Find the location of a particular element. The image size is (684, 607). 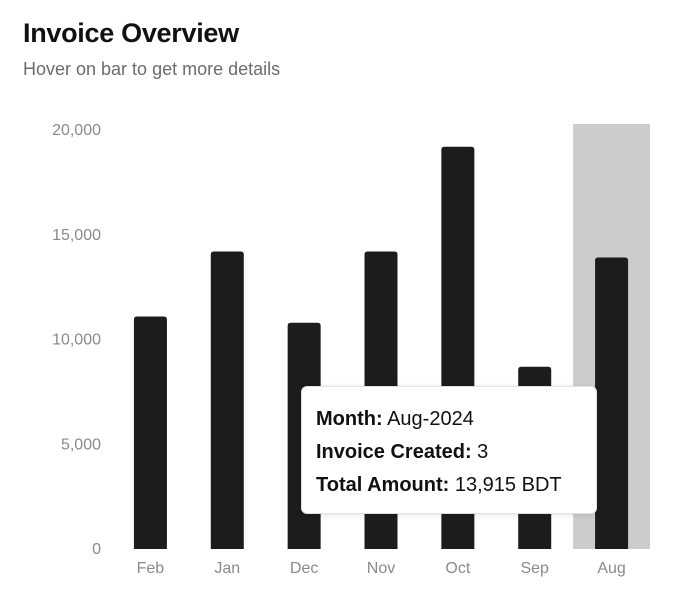

x-tick-label: Aug is located at coordinates (611, 568).